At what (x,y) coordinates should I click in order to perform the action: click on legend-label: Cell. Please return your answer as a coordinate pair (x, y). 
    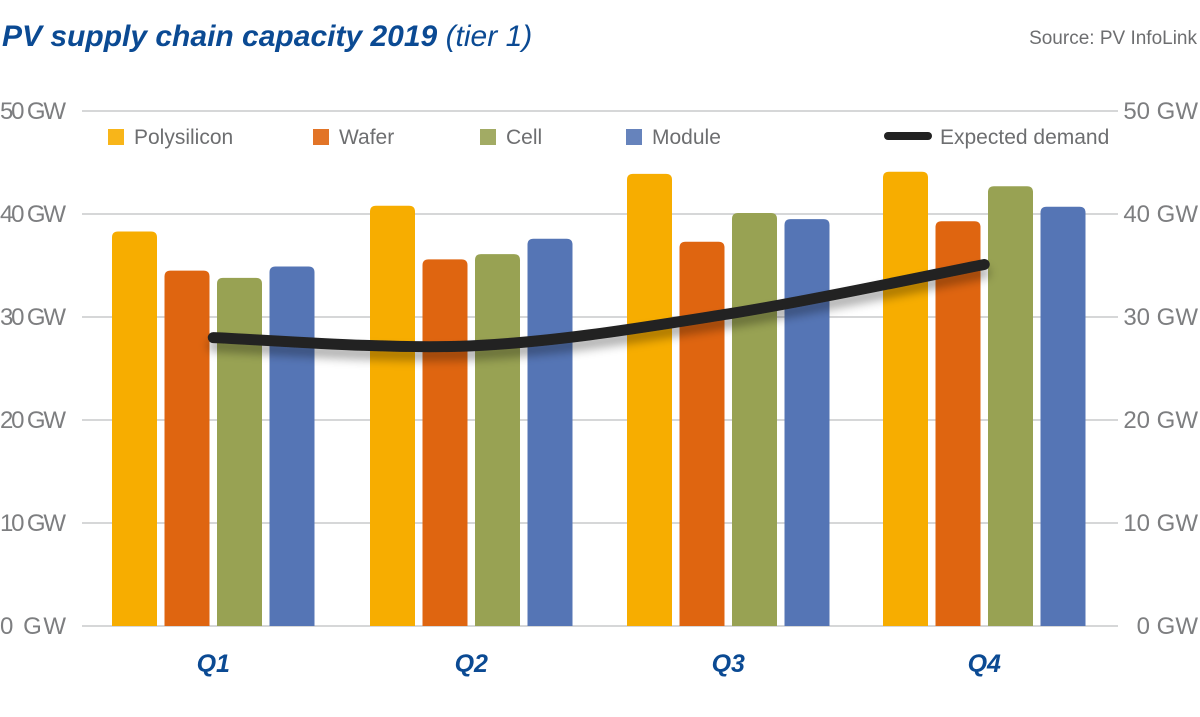
    Looking at the image, I should click on (524, 137).